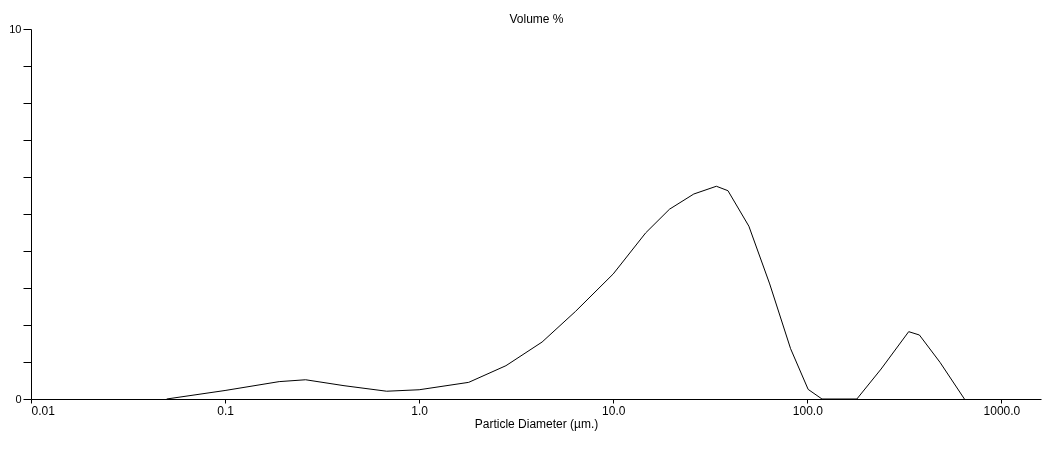  What do you see at coordinates (1002, 410) in the screenshot?
I see `x-tick-label: 1000.0` at bounding box center [1002, 410].